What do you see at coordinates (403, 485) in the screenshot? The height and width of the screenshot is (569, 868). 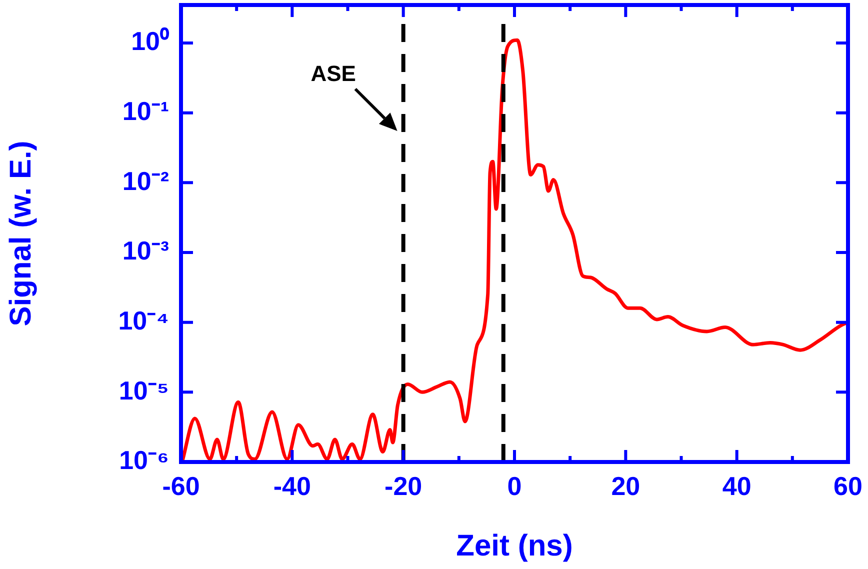 I see `x-tick-label: -20` at bounding box center [403, 485].